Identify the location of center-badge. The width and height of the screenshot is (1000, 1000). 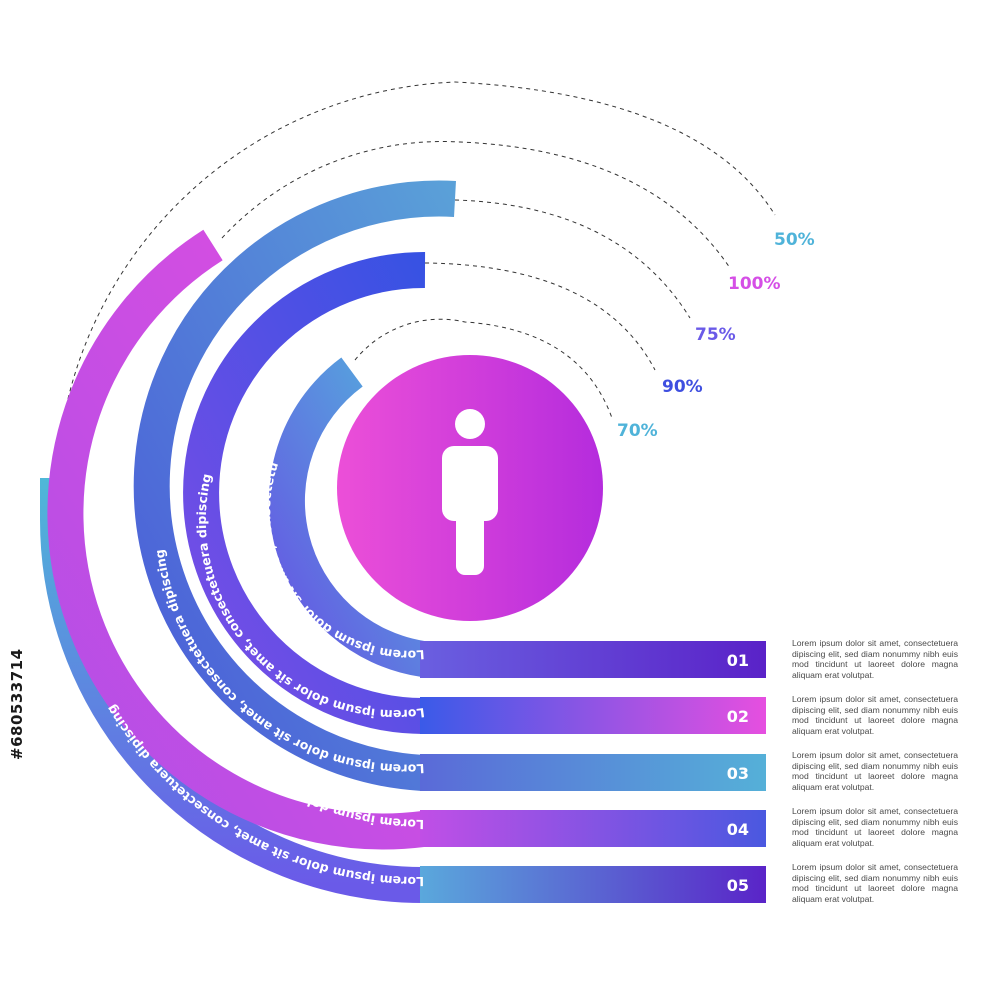
(470, 488).